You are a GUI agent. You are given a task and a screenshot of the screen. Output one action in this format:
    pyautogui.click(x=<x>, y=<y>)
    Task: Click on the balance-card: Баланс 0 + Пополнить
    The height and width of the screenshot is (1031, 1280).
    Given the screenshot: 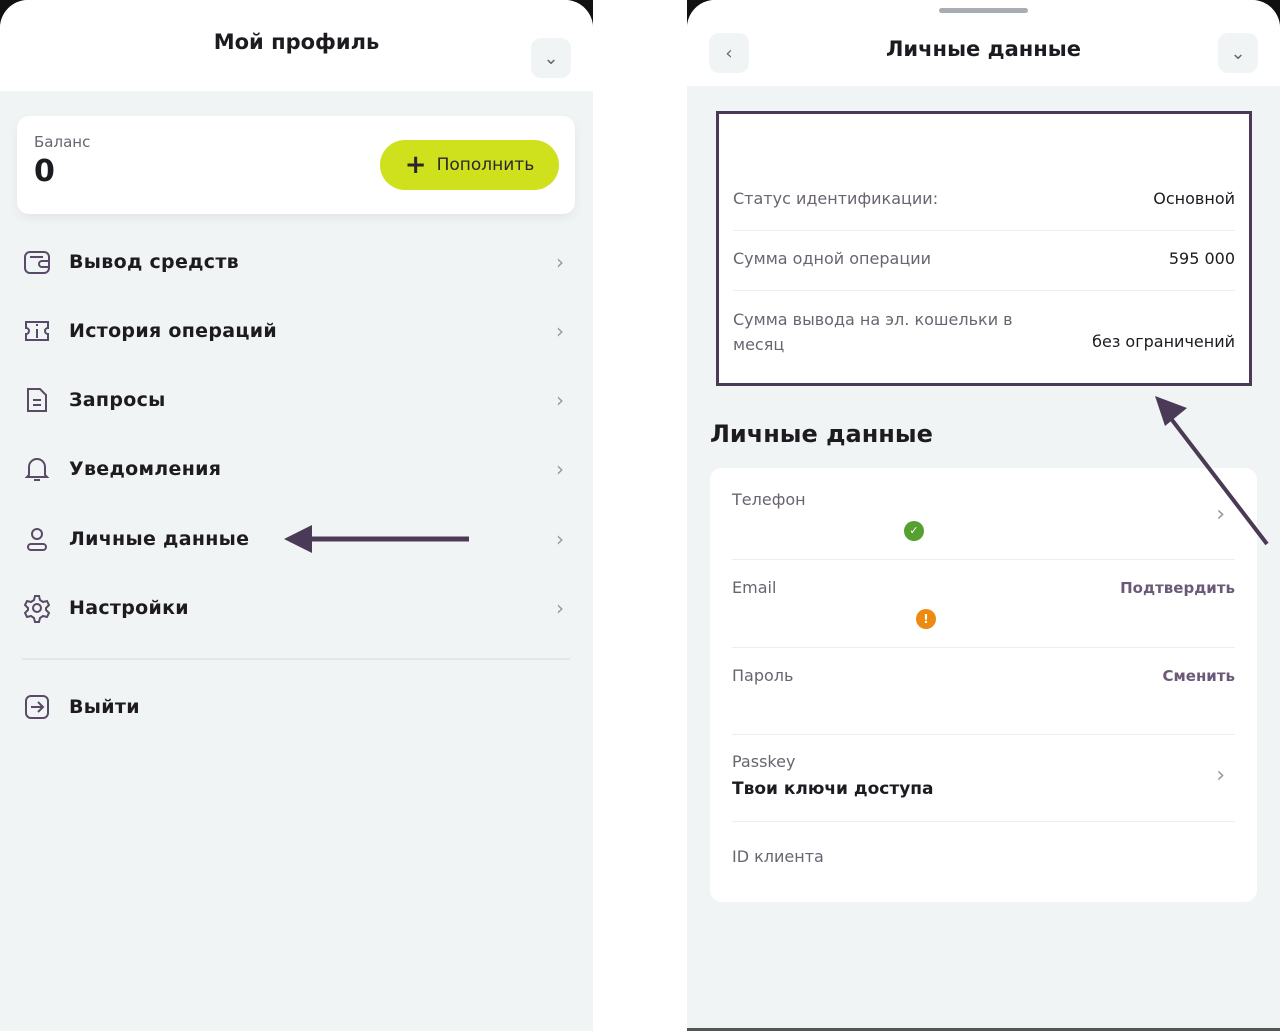 What is the action you would take?
    pyautogui.click(x=296, y=165)
    